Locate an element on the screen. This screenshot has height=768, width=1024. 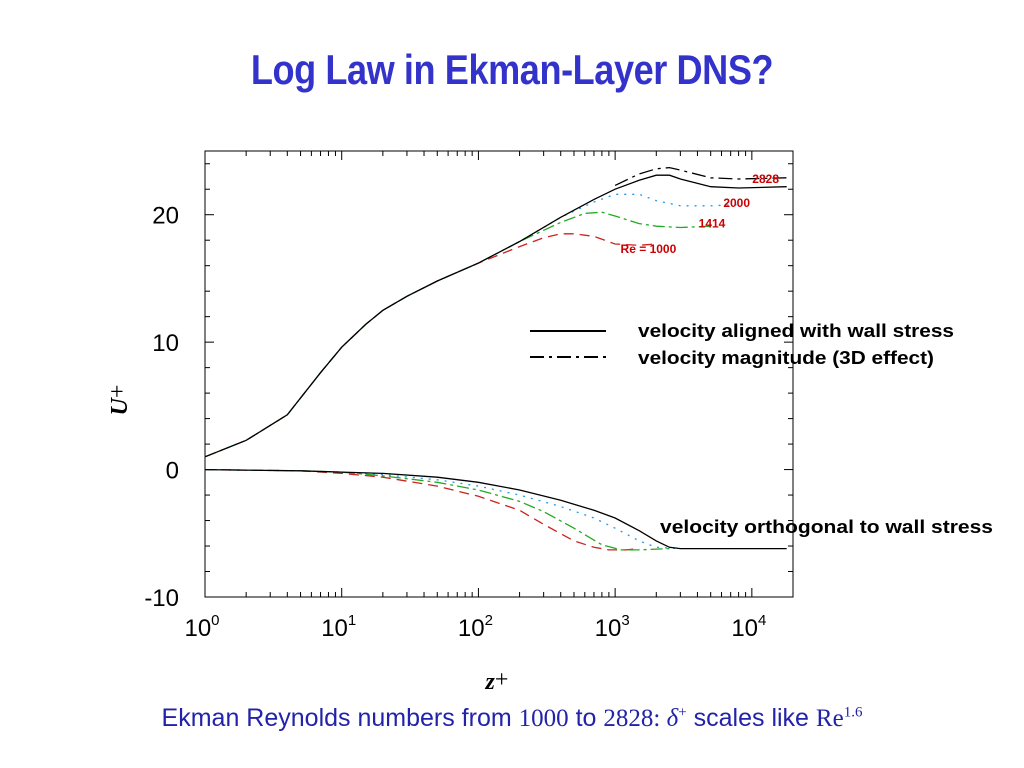
series-label-2000: 2000 is located at coordinates (736, 203).